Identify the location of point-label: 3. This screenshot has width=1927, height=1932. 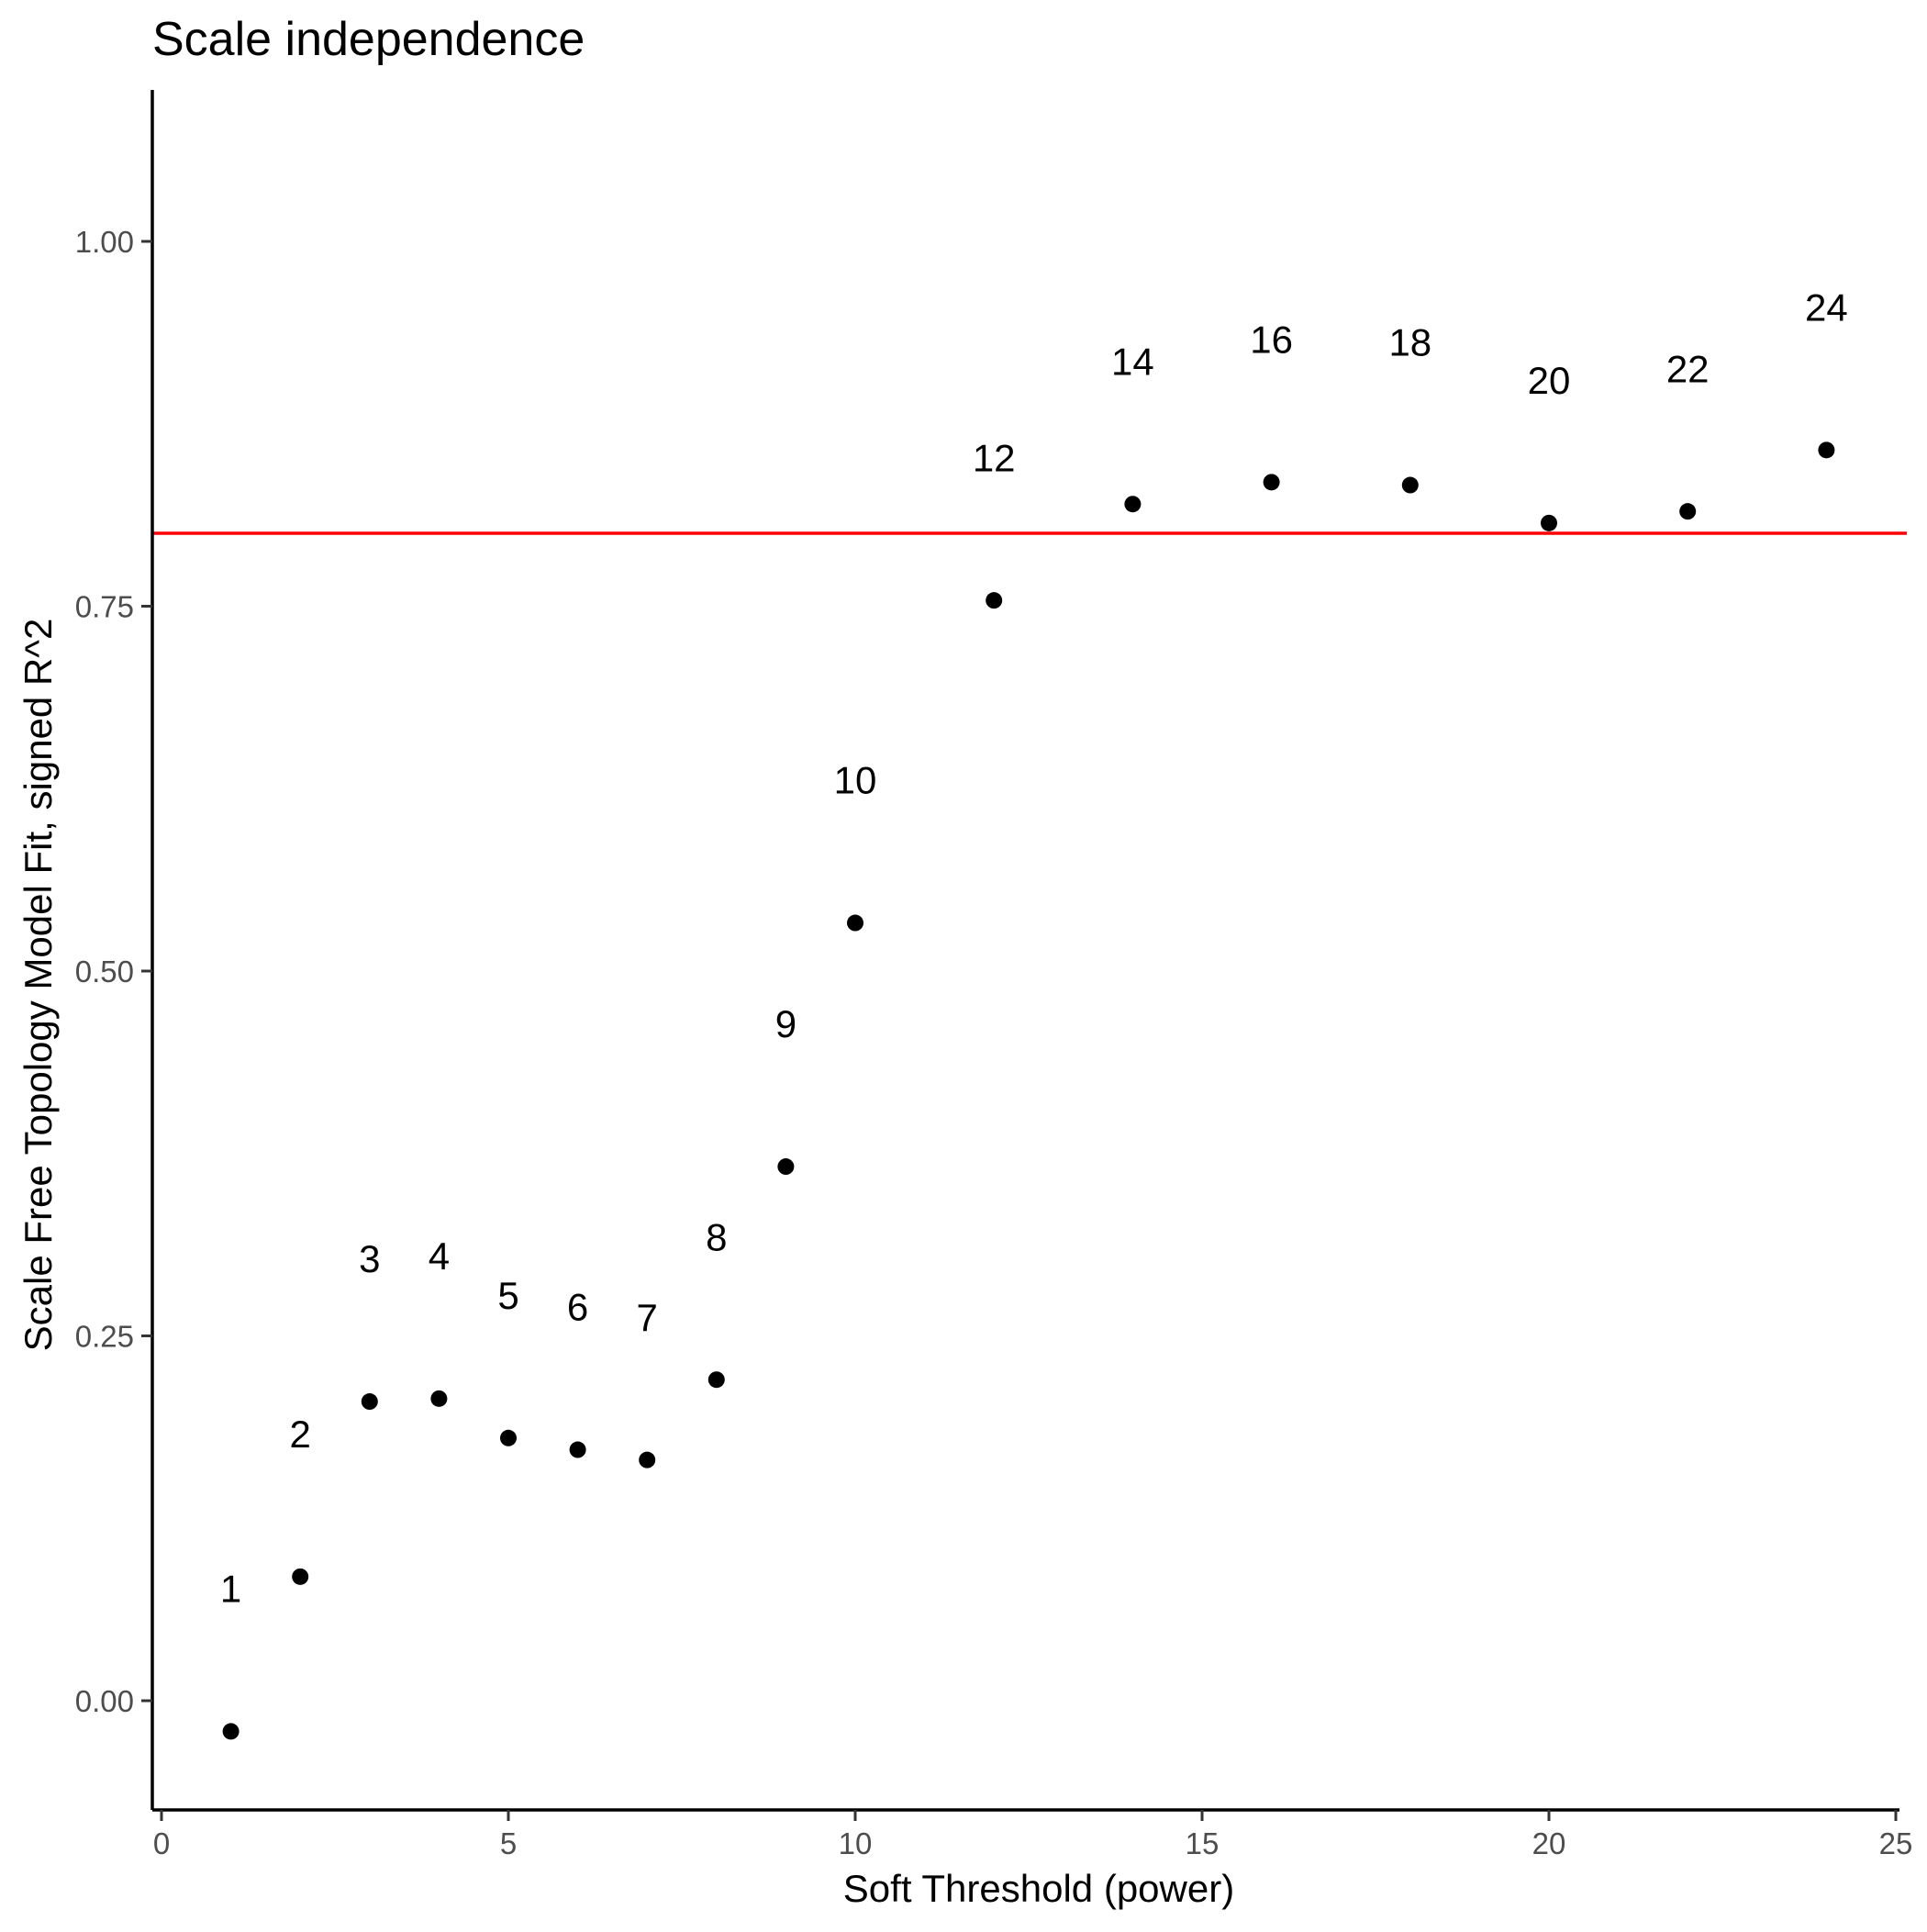
(369, 1258).